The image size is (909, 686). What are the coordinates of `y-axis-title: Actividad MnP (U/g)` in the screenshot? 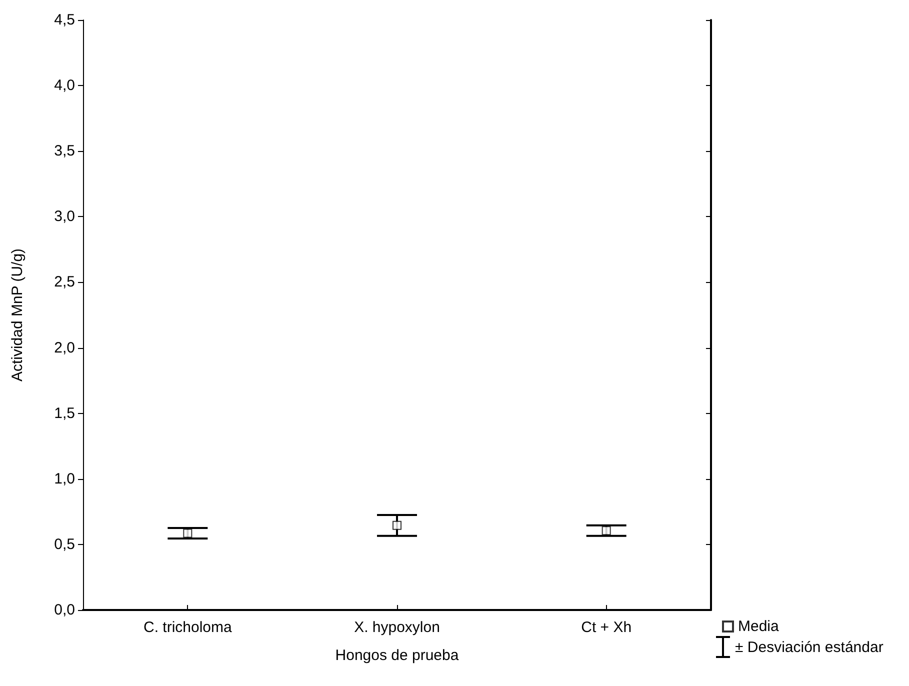 It's located at (17, 315).